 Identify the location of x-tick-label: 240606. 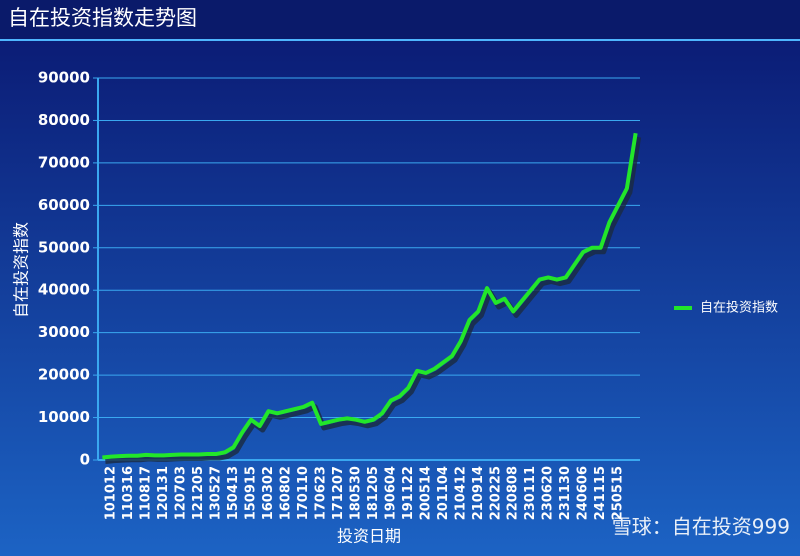
(583, 493).